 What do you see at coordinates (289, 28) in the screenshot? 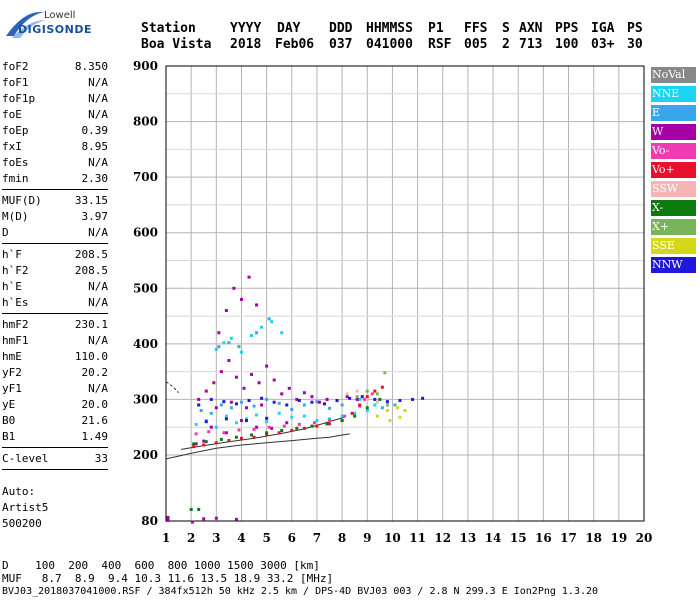
I see `header-day-label: DAY` at bounding box center [289, 28].